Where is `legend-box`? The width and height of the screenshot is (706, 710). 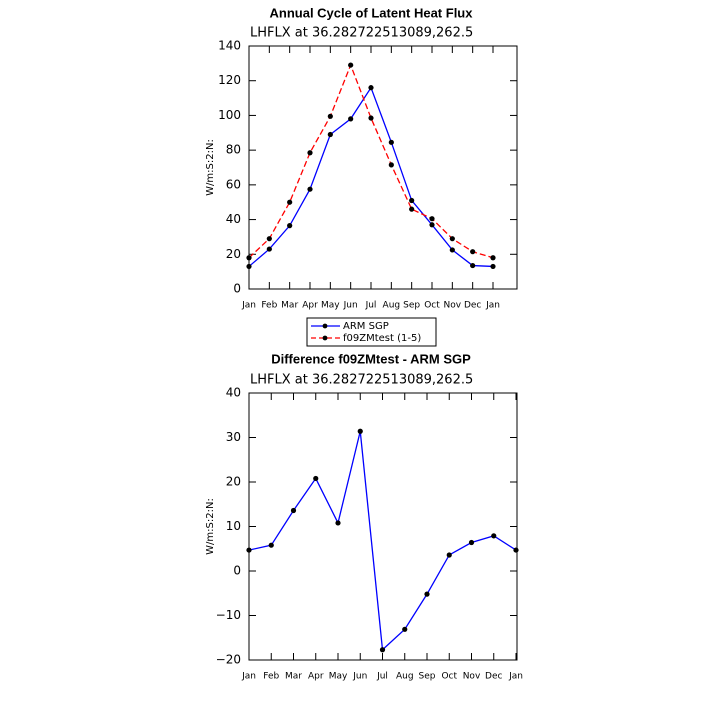 legend-box is located at coordinates (371, 332).